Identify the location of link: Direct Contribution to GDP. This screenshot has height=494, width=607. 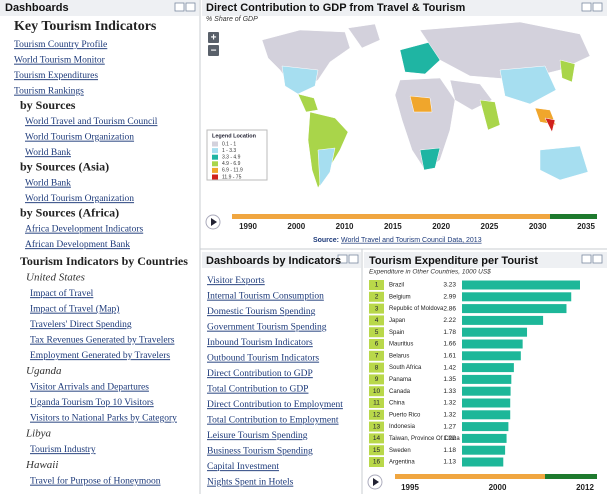
(260, 374).